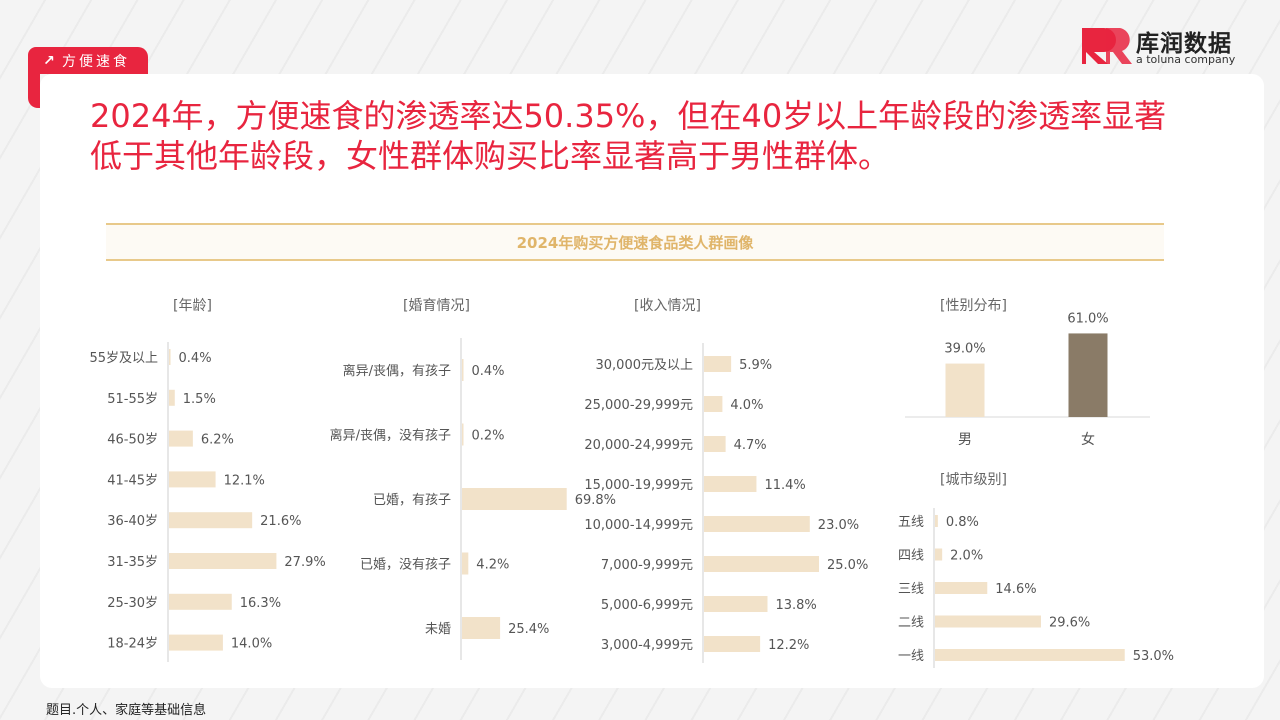  What do you see at coordinates (965, 440) in the screenshot?
I see `gender-category-label: 男` at bounding box center [965, 440].